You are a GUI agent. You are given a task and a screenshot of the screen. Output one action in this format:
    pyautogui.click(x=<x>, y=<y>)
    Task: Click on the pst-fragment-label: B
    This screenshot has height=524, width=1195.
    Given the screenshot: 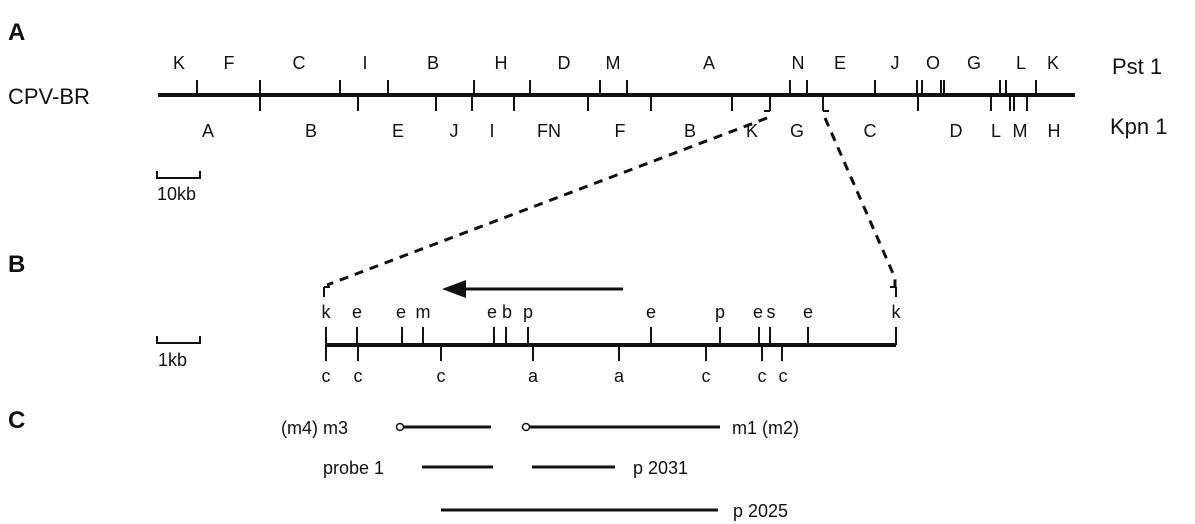 What is the action you would take?
    pyautogui.click(x=433, y=63)
    